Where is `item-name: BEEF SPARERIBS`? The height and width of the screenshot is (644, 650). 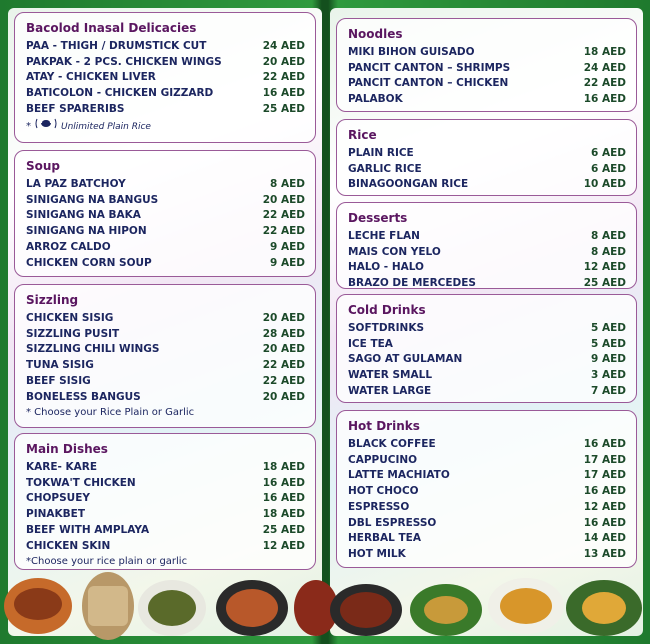
item-name: BEEF SPARERIBS is located at coordinates (75, 108).